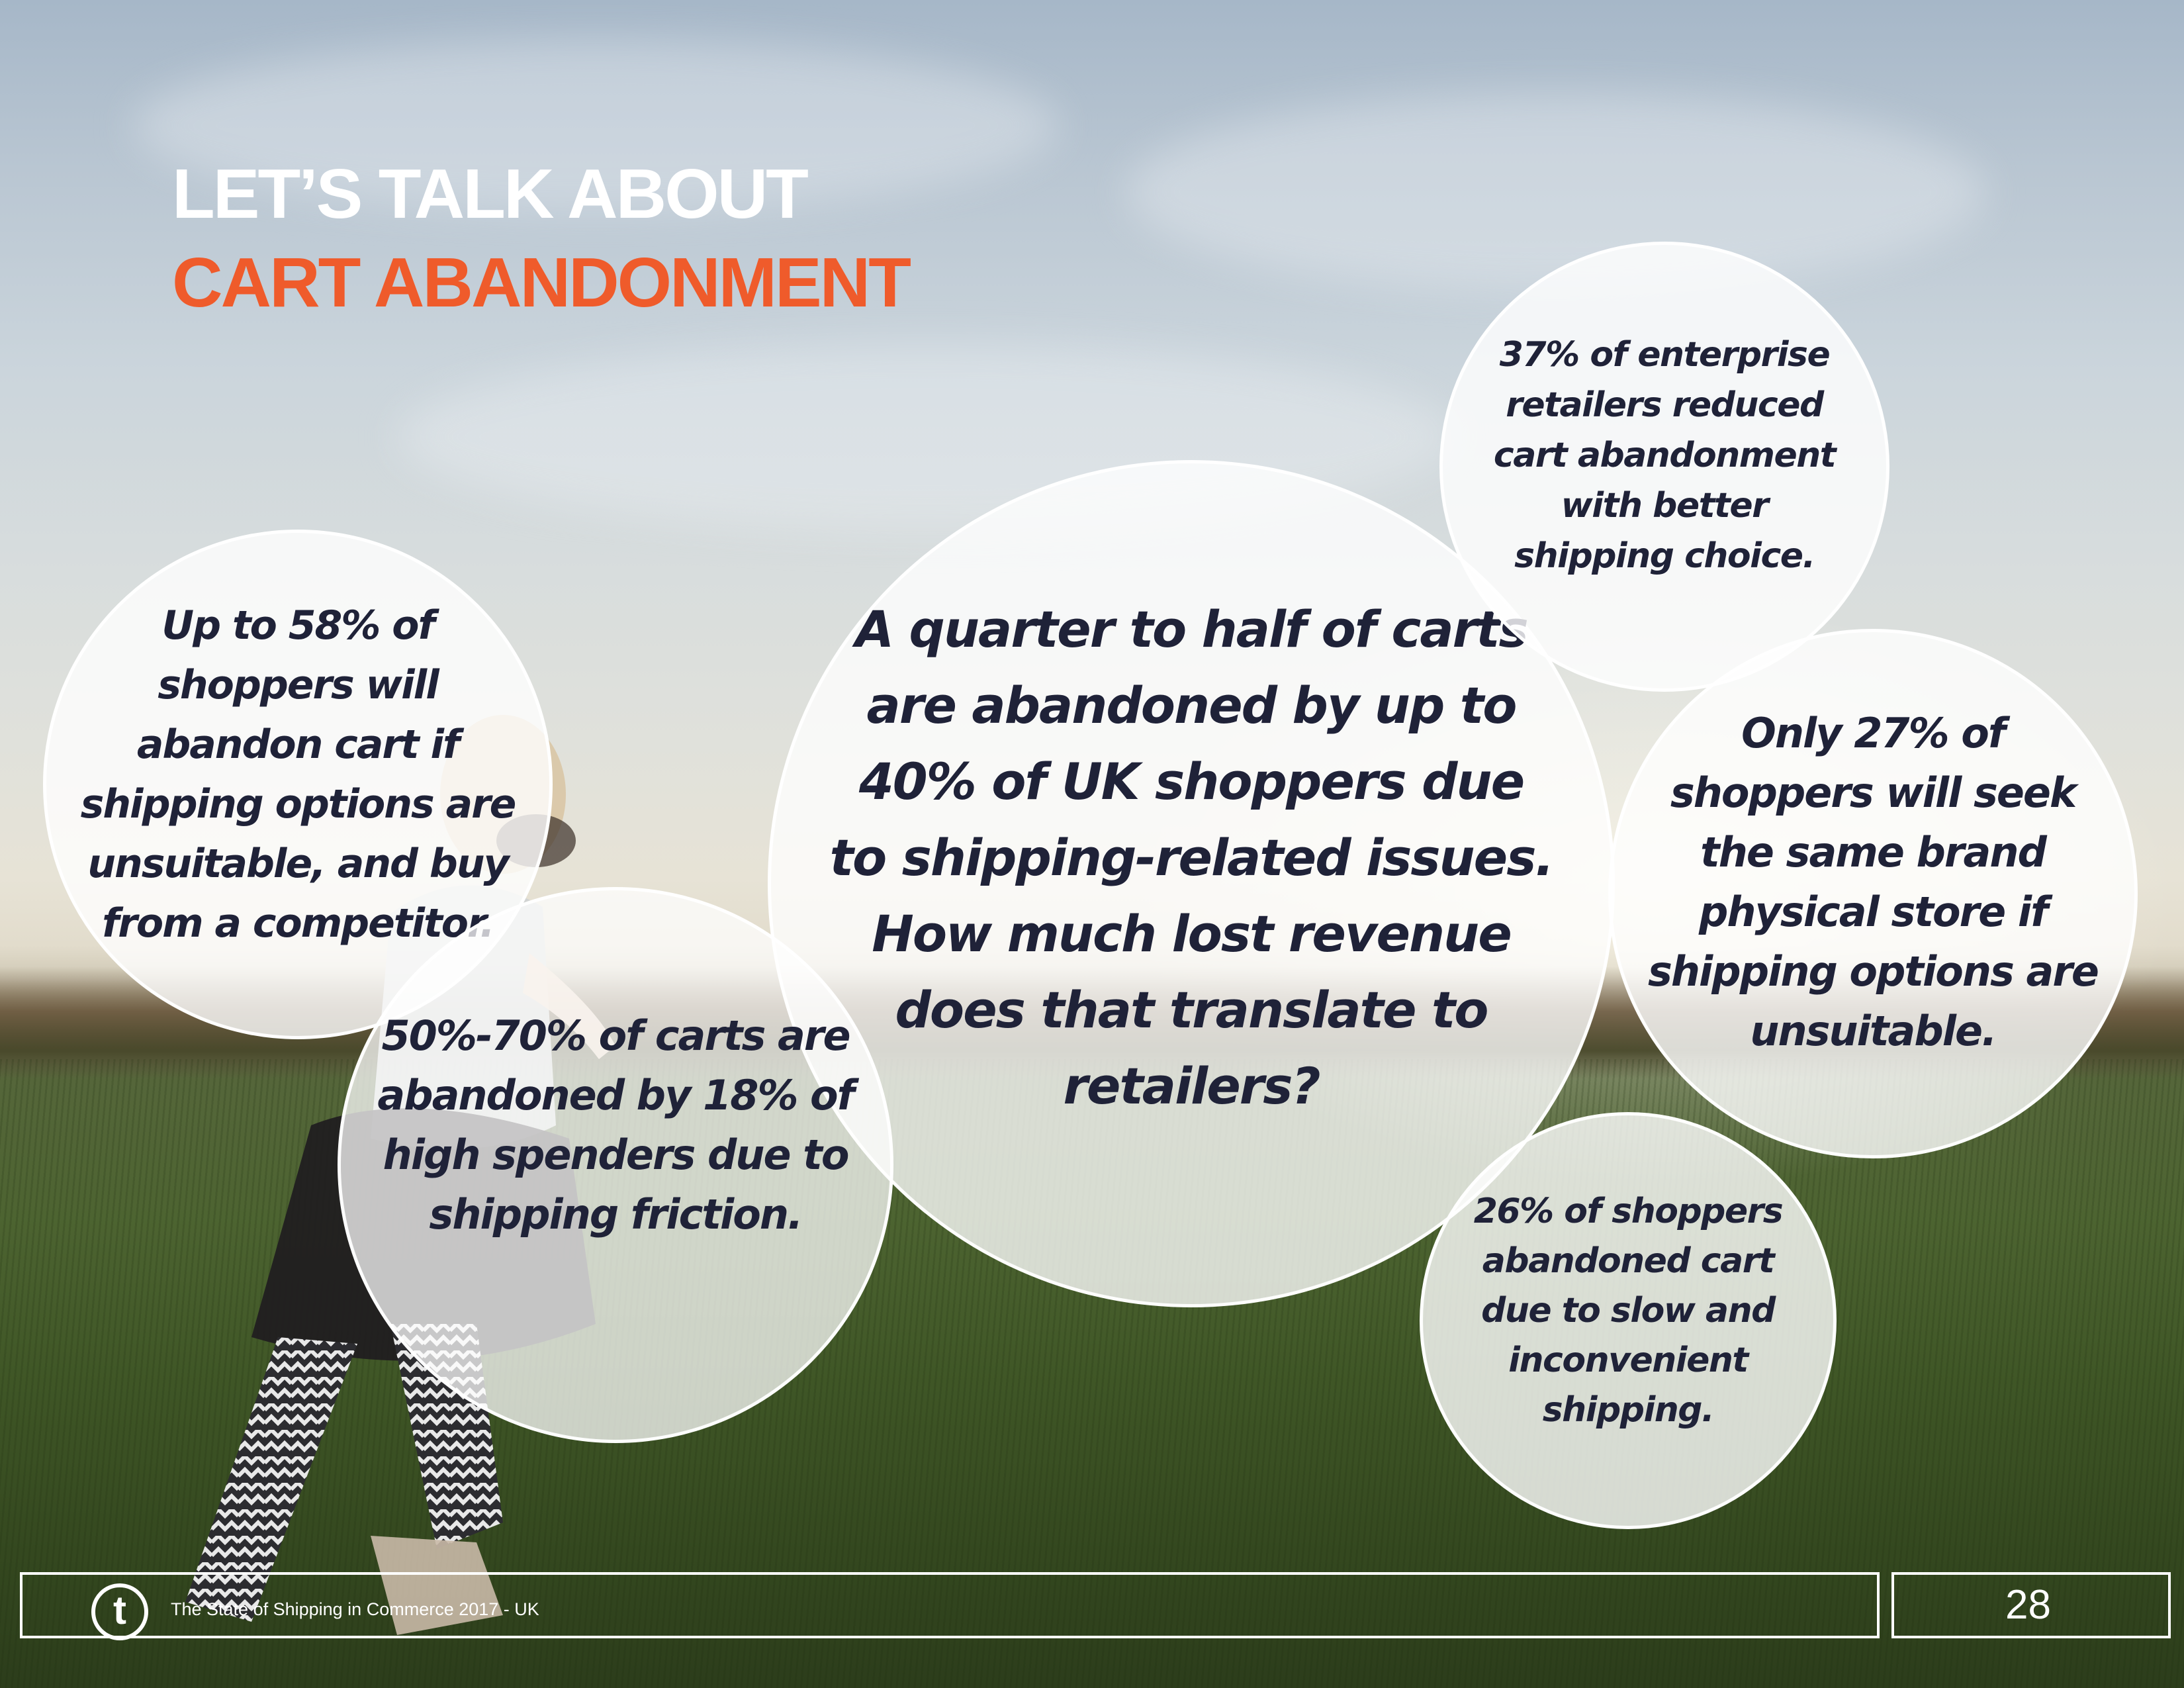 This screenshot has width=2184, height=1688. I want to click on title-line-1: LET’S TALK ABOUT, so click(491, 194).